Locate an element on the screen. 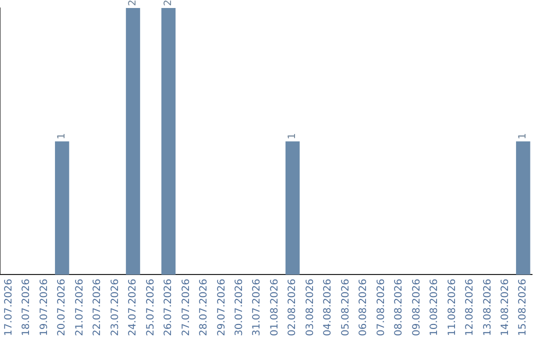 This screenshot has width=540, height=340. x-tick-label: 26.07.2026 is located at coordinates (168, 307).